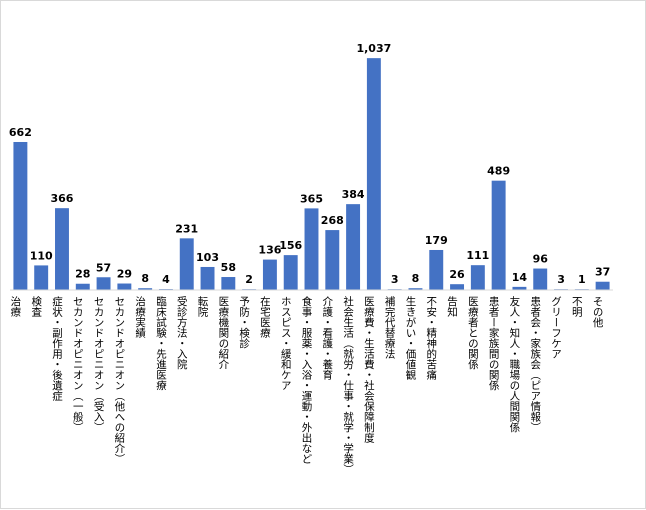  What do you see at coordinates (269, 250) in the screenshot?
I see `bar-value-label-12: 136` at bounding box center [269, 250].